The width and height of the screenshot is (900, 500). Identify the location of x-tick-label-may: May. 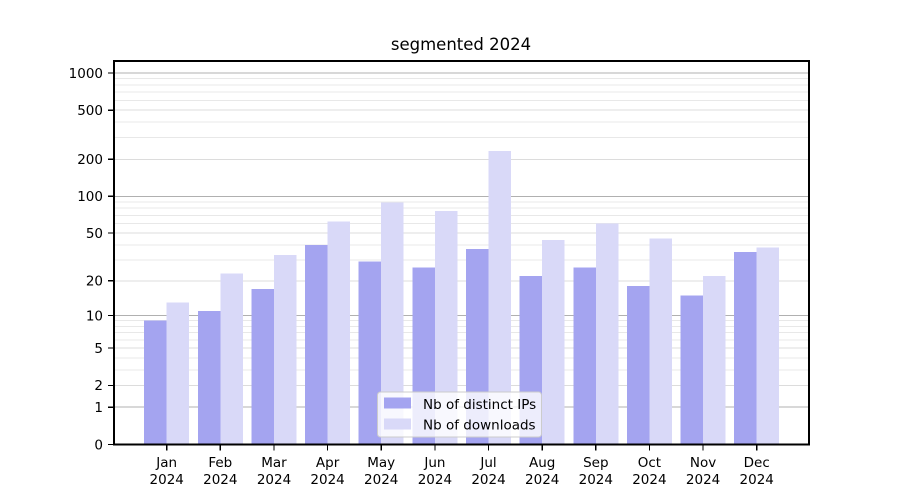
(381, 463).